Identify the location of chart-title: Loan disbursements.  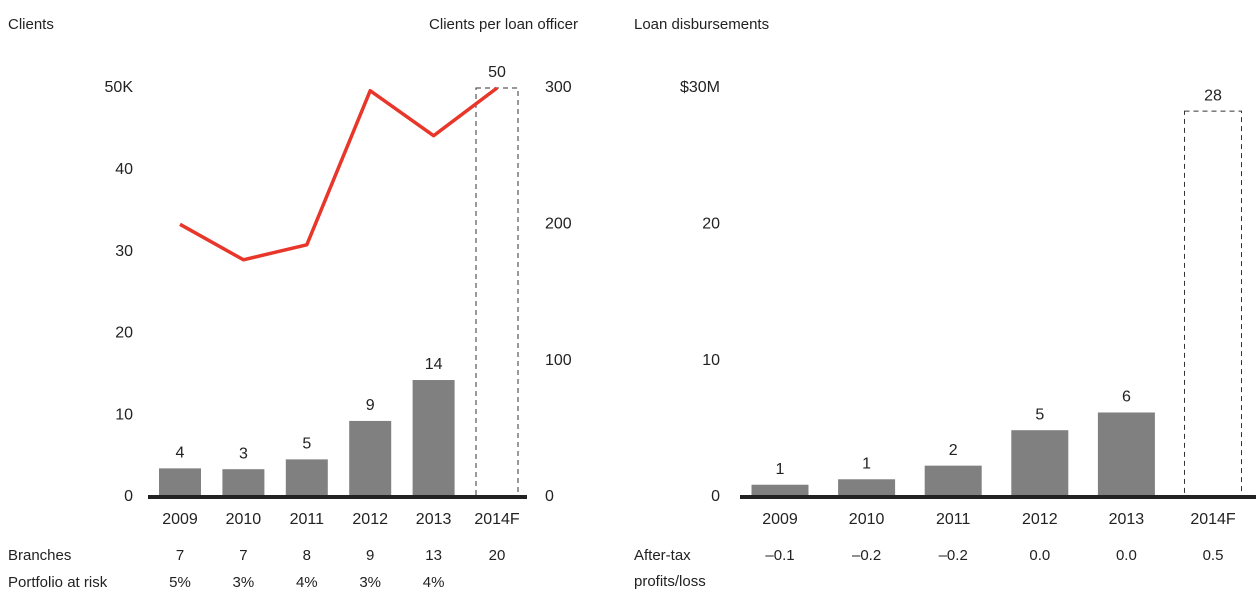
(701, 24).